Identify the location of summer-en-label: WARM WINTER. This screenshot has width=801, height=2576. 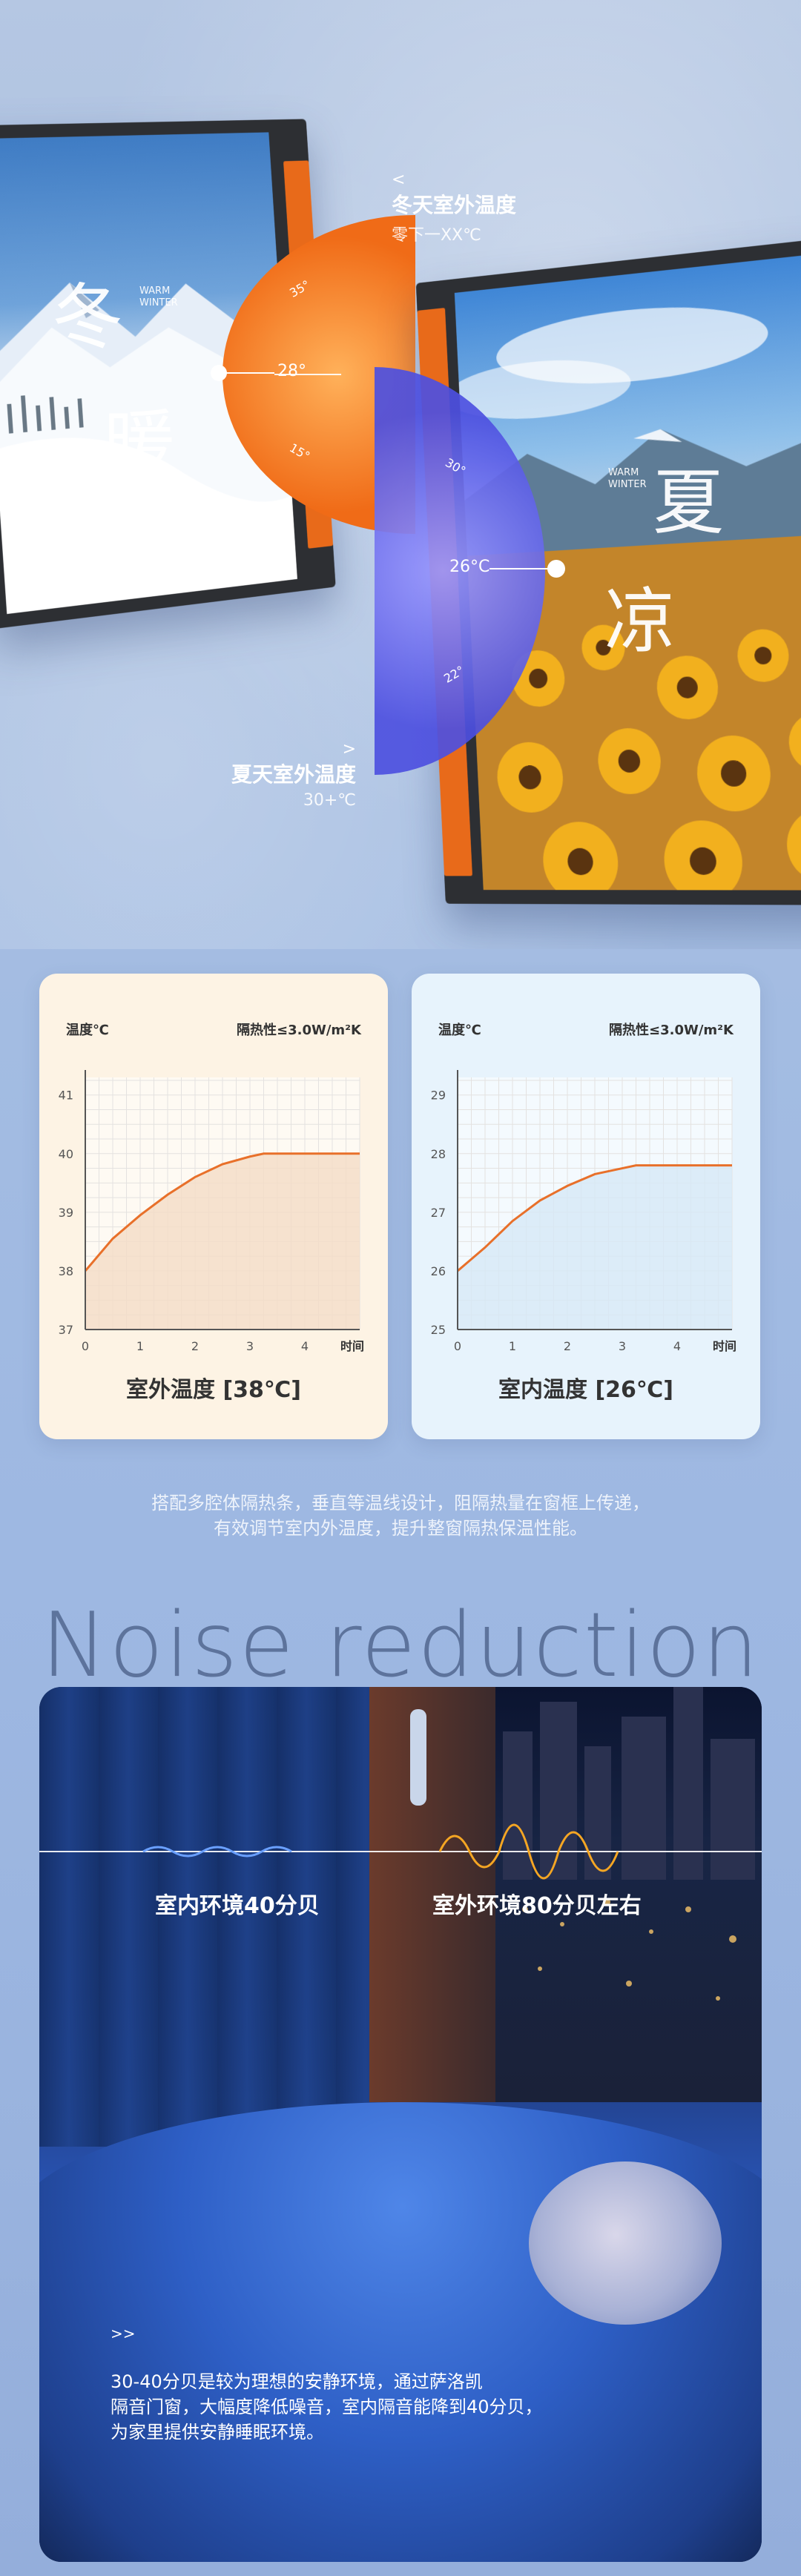
(627, 479).